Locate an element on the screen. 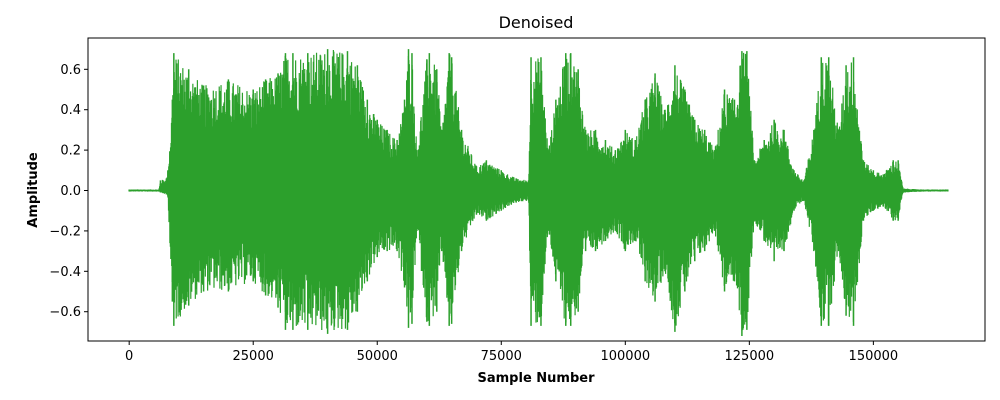 The height and width of the screenshot is (400, 1000). y-axis-title: Amplitude is located at coordinates (33, 190).